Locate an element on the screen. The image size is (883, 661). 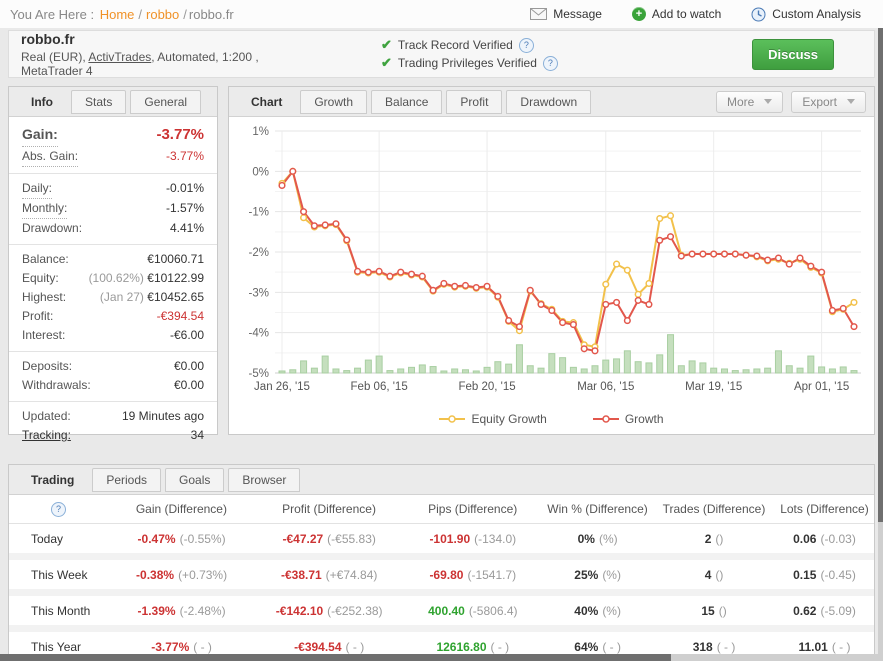
custom-analysis-button: Custom Analysis is located at coordinates (806, 14).